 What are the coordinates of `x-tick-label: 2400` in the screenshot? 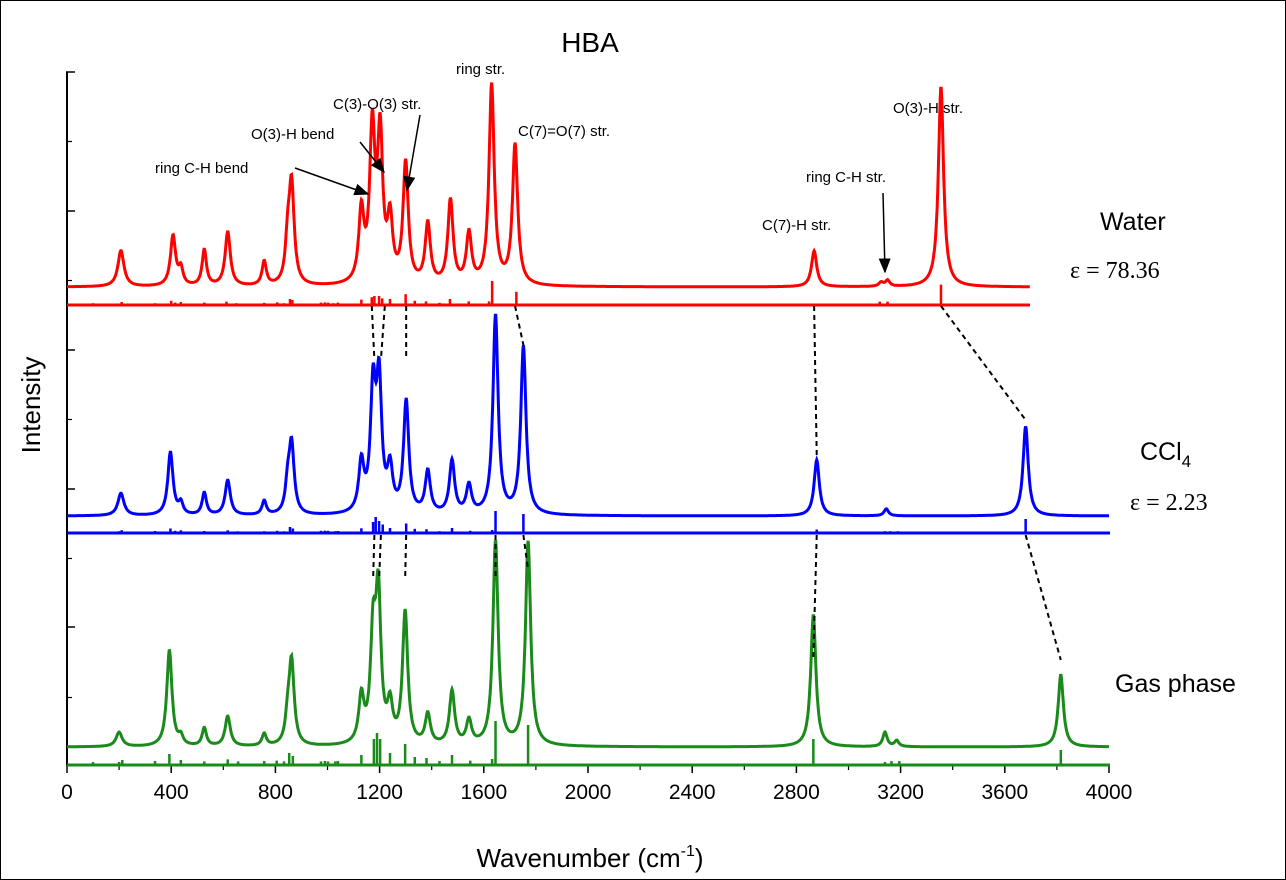 It's located at (692, 792).